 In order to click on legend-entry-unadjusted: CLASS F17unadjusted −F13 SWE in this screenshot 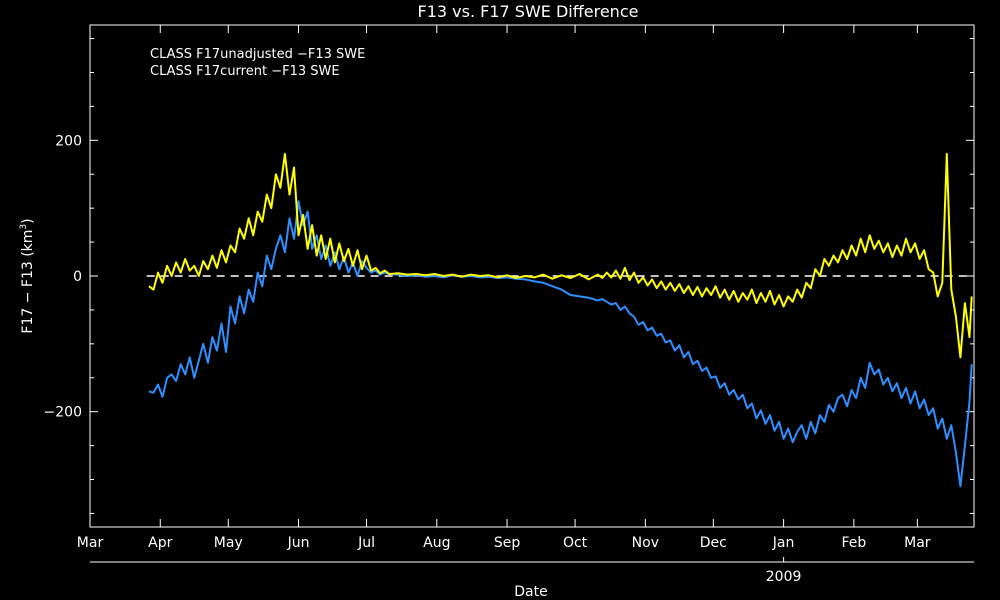, I will do `click(257, 54)`.